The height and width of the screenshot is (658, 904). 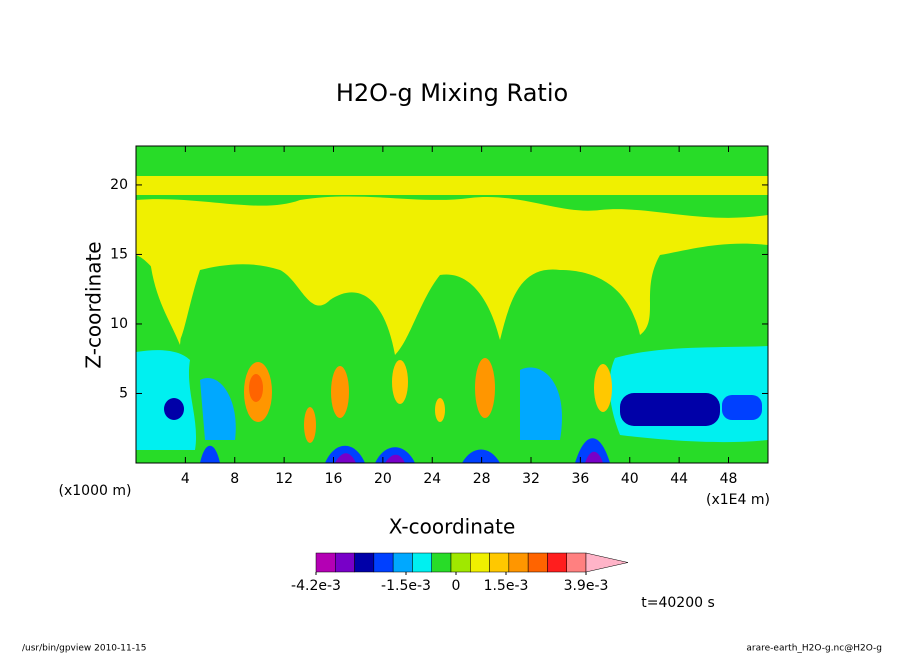 What do you see at coordinates (630, 479) in the screenshot?
I see `x-tick-label: 40` at bounding box center [630, 479].